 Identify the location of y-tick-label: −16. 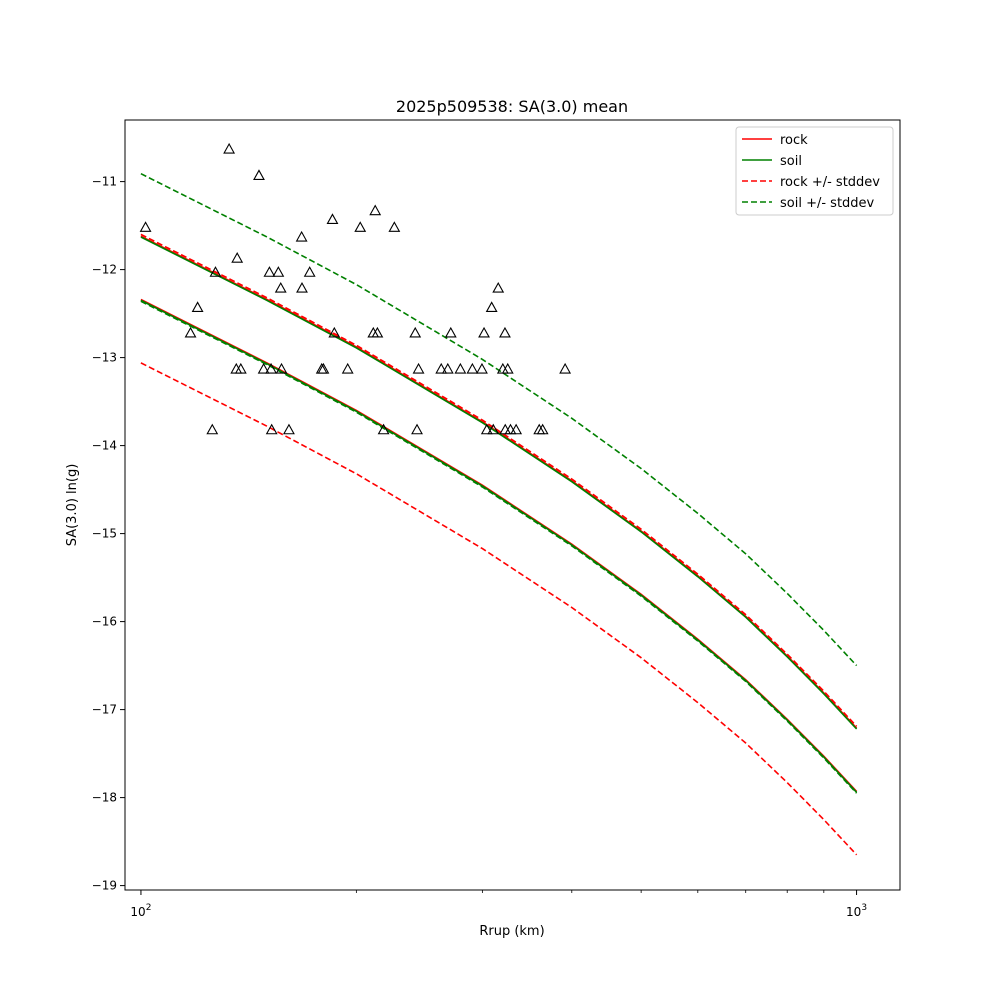
(104, 622).